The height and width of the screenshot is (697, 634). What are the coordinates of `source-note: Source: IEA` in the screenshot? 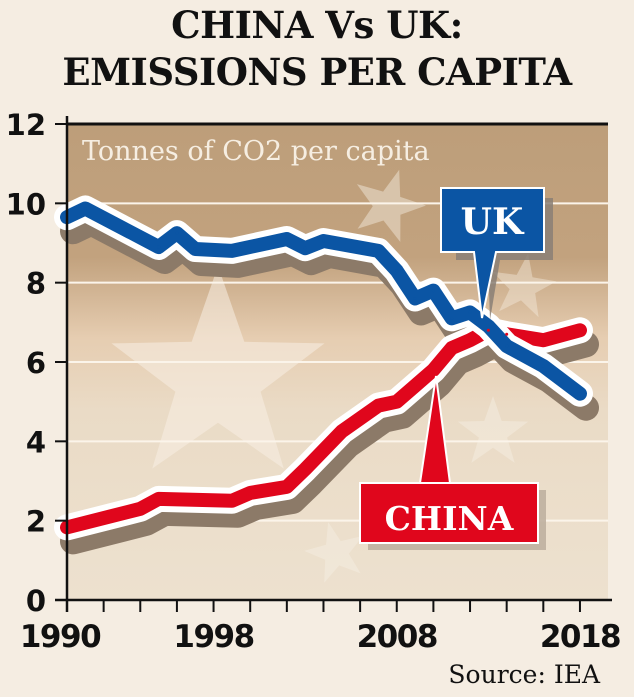 It's located at (524, 674).